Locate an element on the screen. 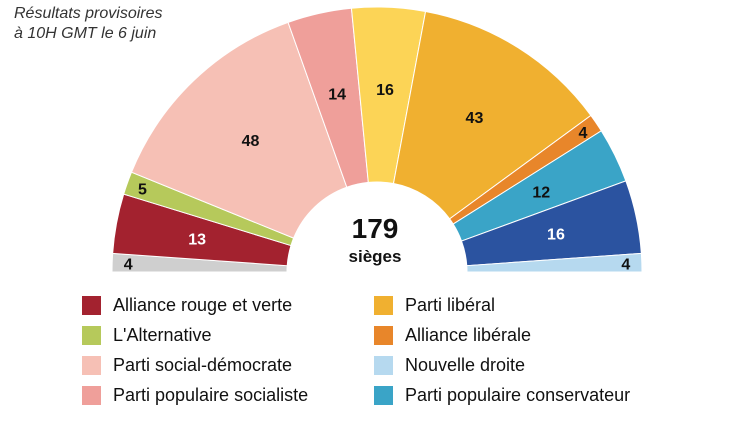 The height and width of the screenshot is (421, 749). slice-value-5: 16 is located at coordinates (385, 90).